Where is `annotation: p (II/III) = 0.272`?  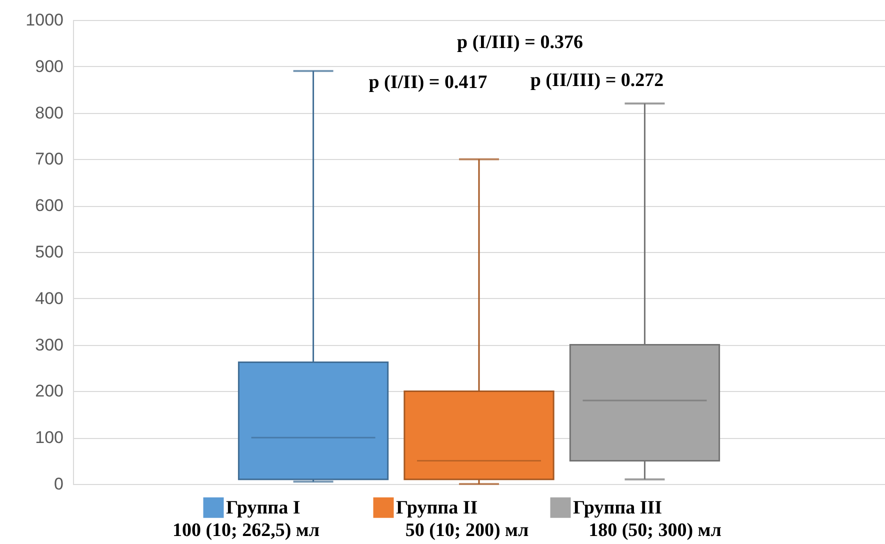 annotation: p (II/III) = 0.272 is located at coordinates (597, 81).